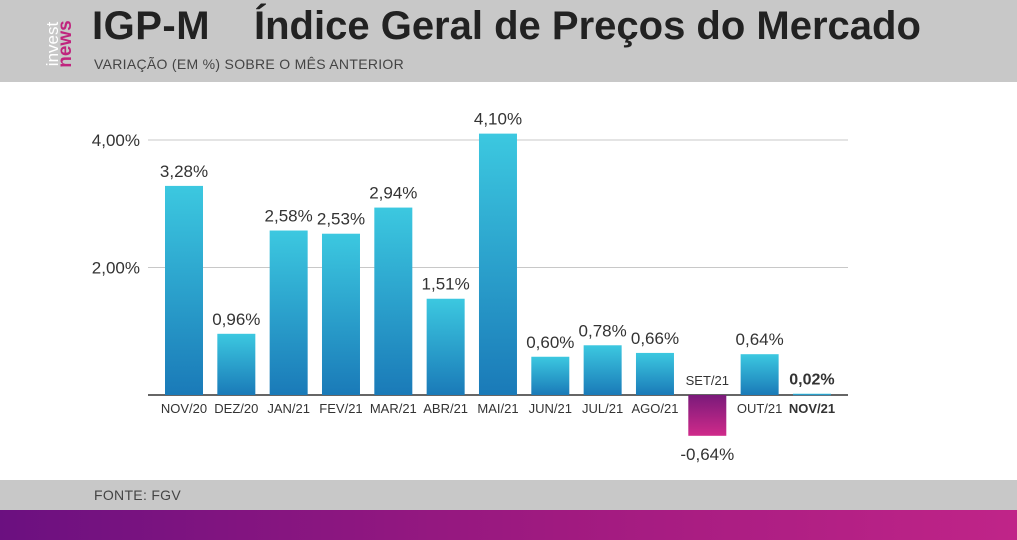 The width and height of the screenshot is (1017, 540). What do you see at coordinates (288, 408) in the screenshot?
I see `category-label: JAN/21` at bounding box center [288, 408].